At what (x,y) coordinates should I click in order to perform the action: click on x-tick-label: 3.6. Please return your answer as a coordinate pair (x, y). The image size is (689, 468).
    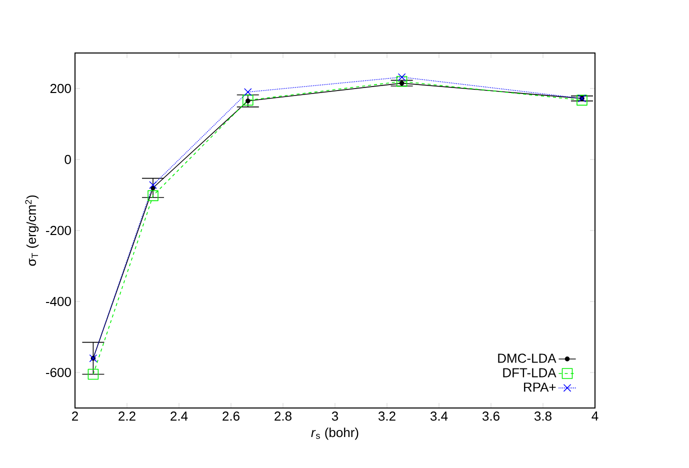
    Looking at the image, I should click on (491, 416).